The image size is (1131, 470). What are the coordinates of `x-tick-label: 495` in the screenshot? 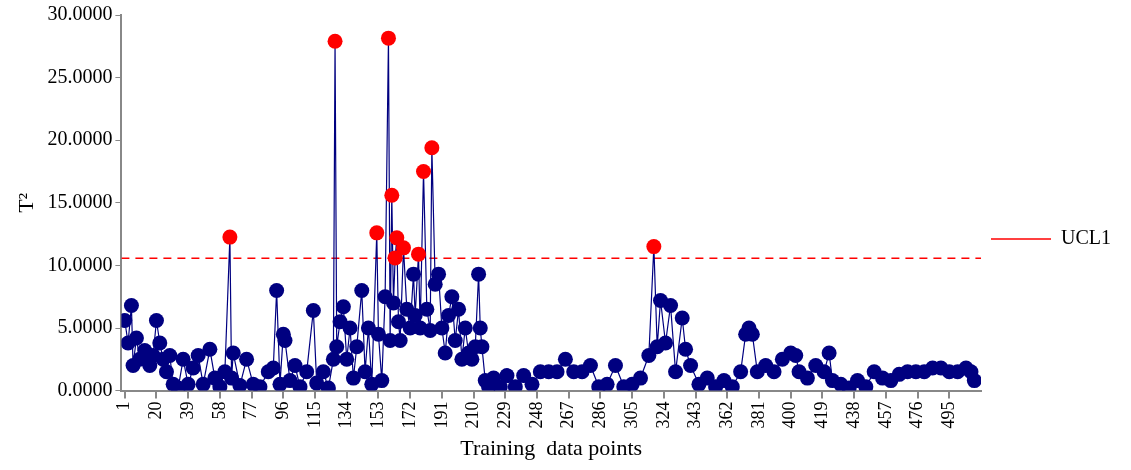 It's located at (948, 415).